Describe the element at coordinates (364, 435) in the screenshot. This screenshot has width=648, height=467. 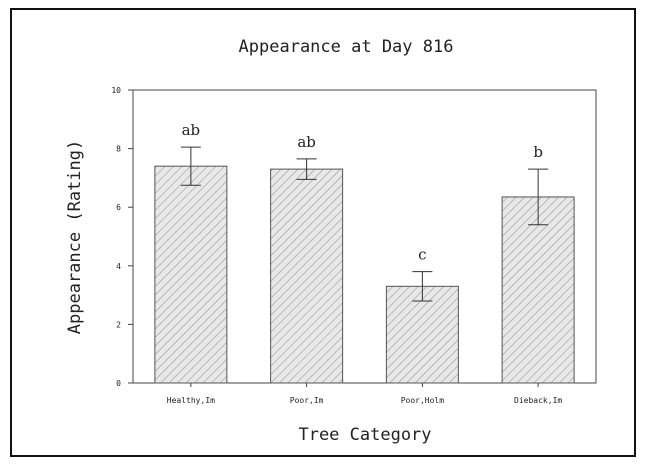
I see `x-axis-label: Tree Category` at that location.